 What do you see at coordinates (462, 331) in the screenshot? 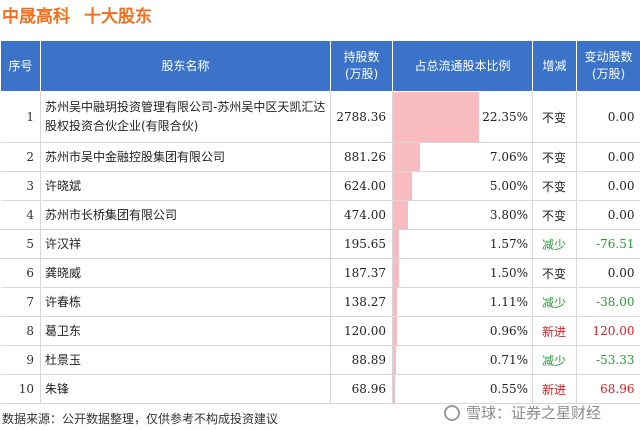
I see `ratio-cell: 0.96%` at bounding box center [462, 331].